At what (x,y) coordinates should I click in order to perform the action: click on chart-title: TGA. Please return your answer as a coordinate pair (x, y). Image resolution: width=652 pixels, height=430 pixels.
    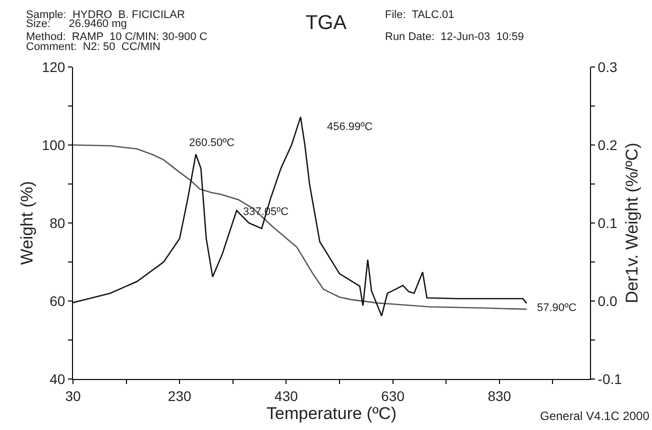
    Looking at the image, I should click on (326, 23).